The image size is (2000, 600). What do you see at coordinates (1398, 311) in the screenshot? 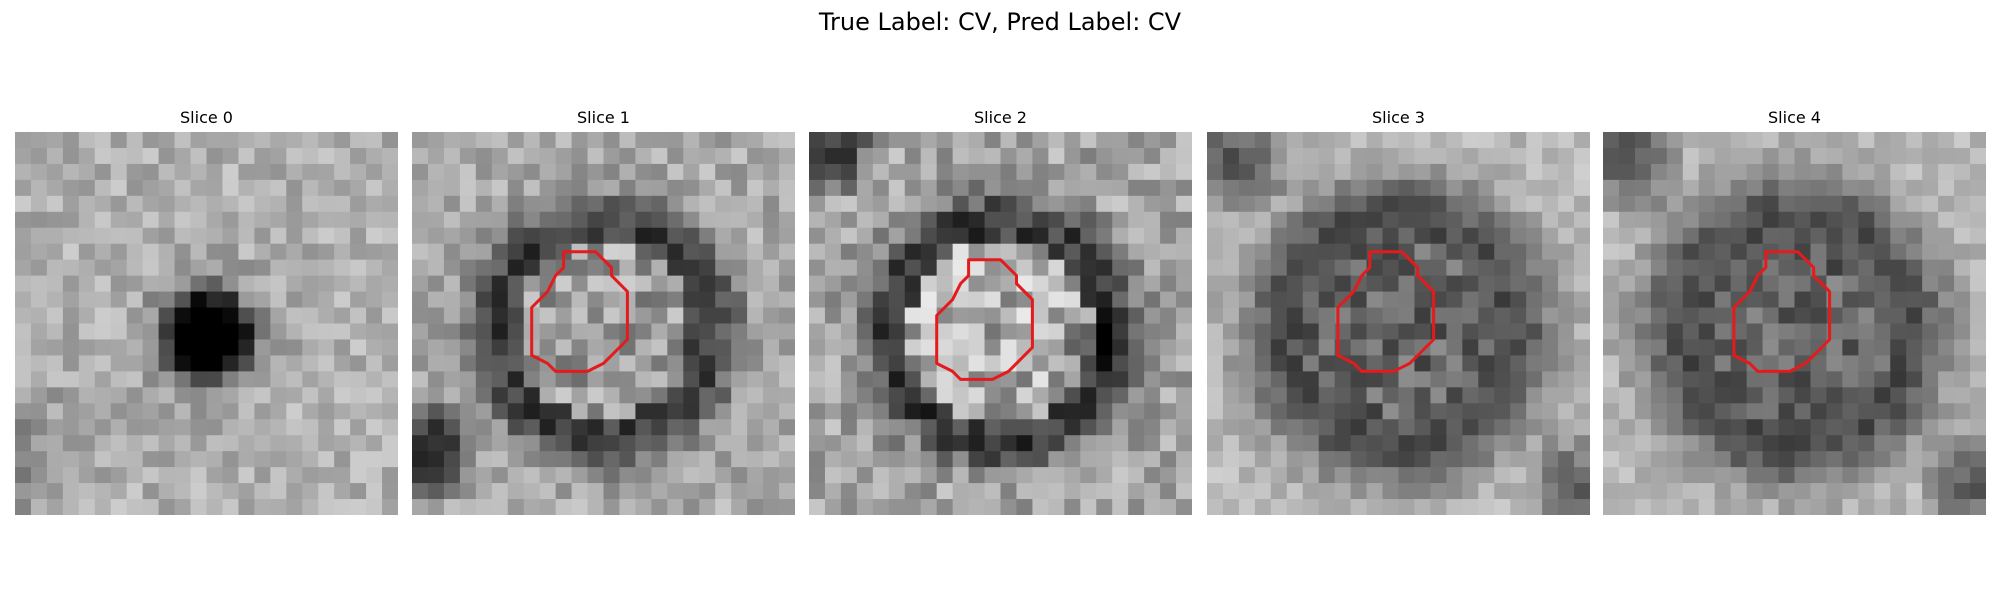
I see `slice-panel: Slice 3` at bounding box center [1398, 311].